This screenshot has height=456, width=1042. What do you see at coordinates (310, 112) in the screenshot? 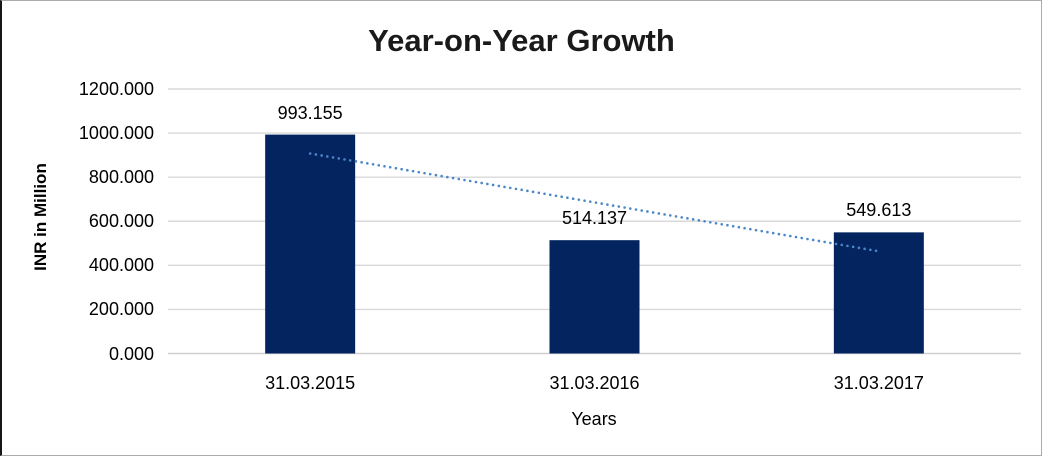
I see `bar-value-label: 993.155` at bounding box center [310, 112].